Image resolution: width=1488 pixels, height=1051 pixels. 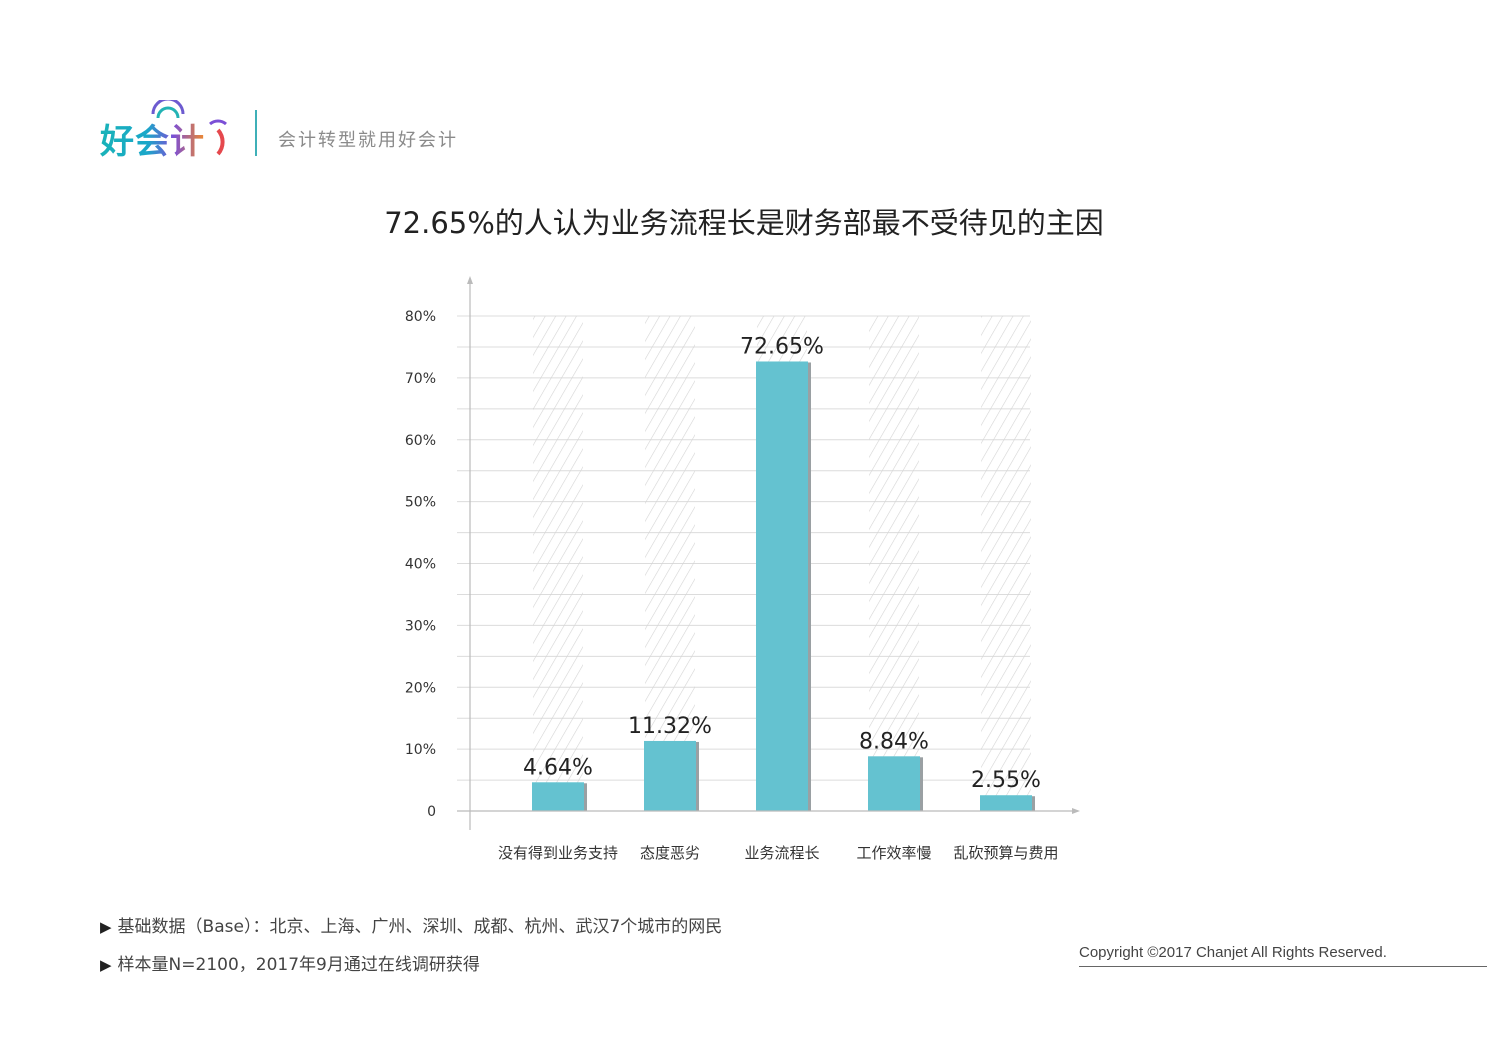 I want to click on y-tick-label: 30%, so click(x=420, y=626).